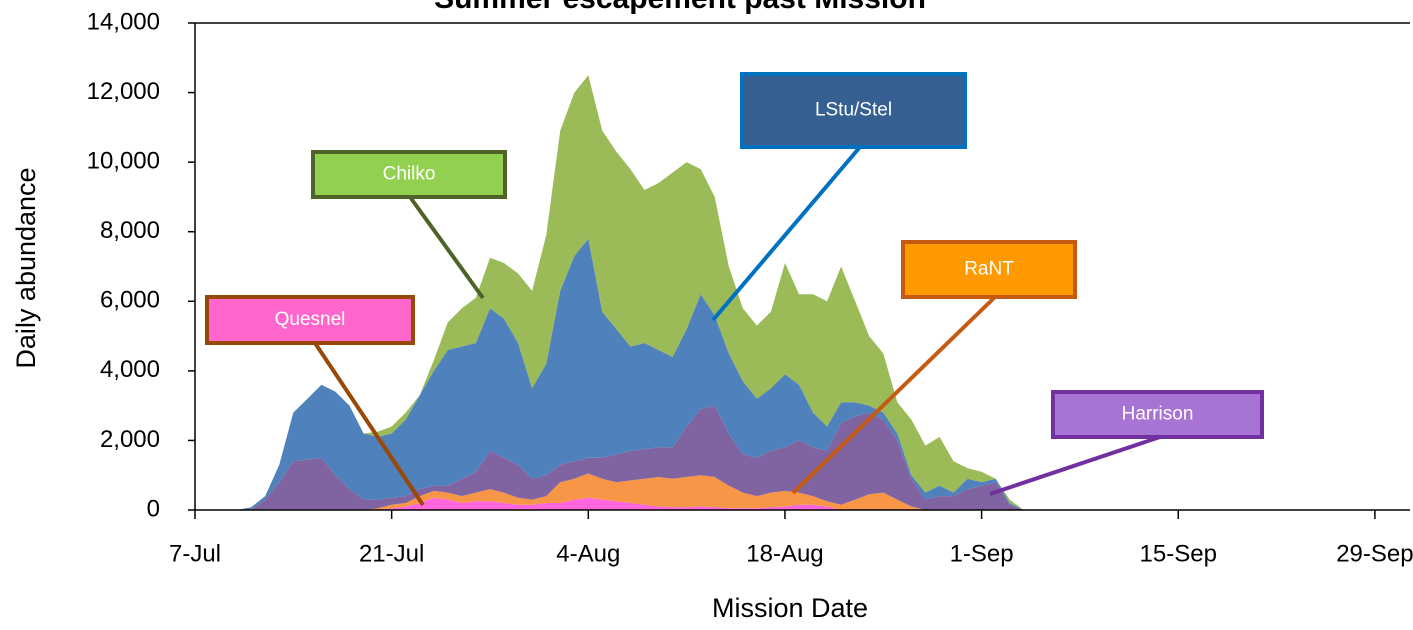  I want to click on x-tick-label: 29-Sep, so click(1374, 553).